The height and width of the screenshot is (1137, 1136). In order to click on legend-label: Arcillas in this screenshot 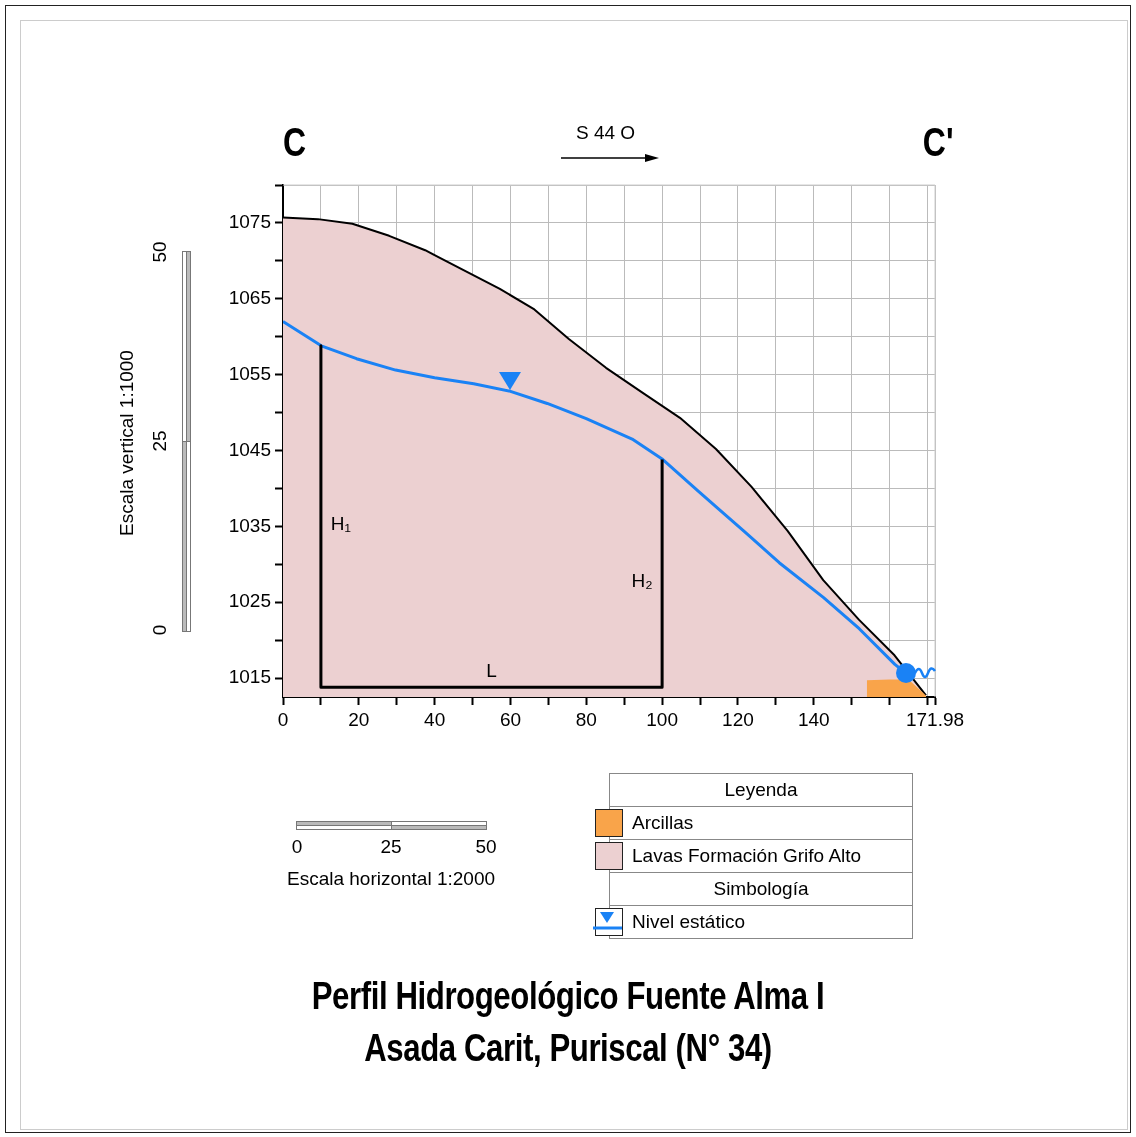, I will do `click(761, 823)`.